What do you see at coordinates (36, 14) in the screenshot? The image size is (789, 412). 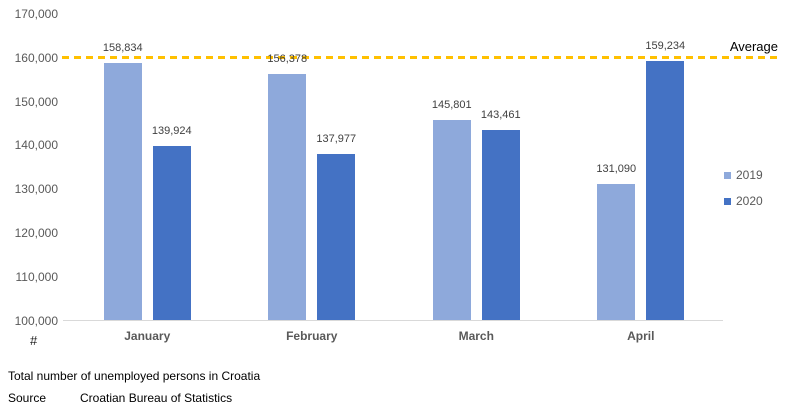 I see `y-axis-tick-label: 170,000` at bounding box center [36, 14].